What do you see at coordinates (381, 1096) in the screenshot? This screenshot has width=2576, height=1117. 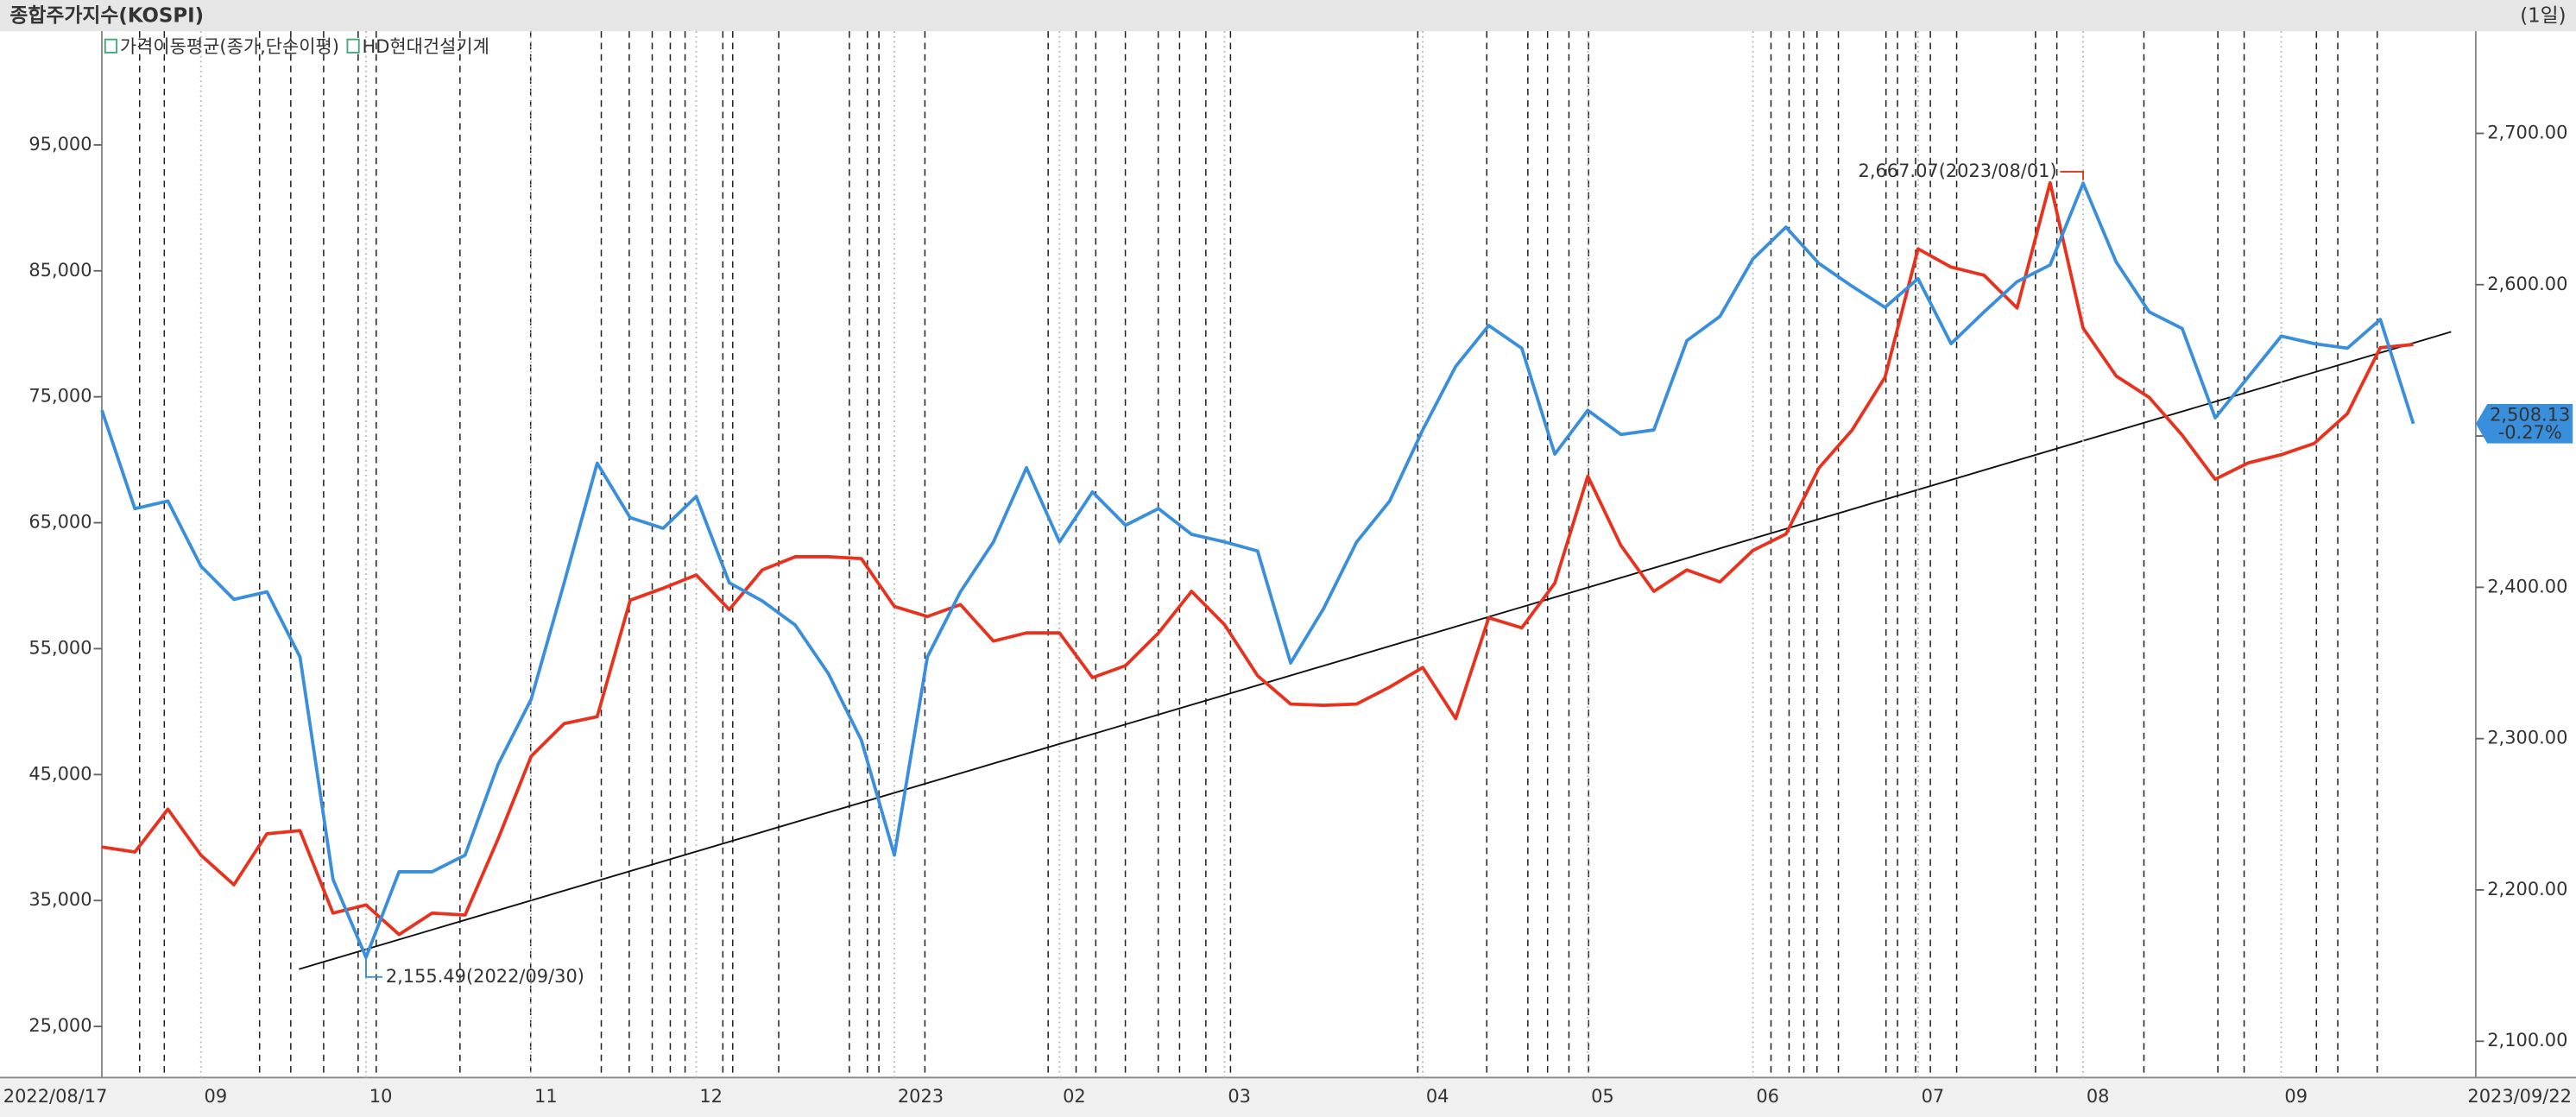 I see `x-tick-label: 10` at bounding box center [381, 1096].